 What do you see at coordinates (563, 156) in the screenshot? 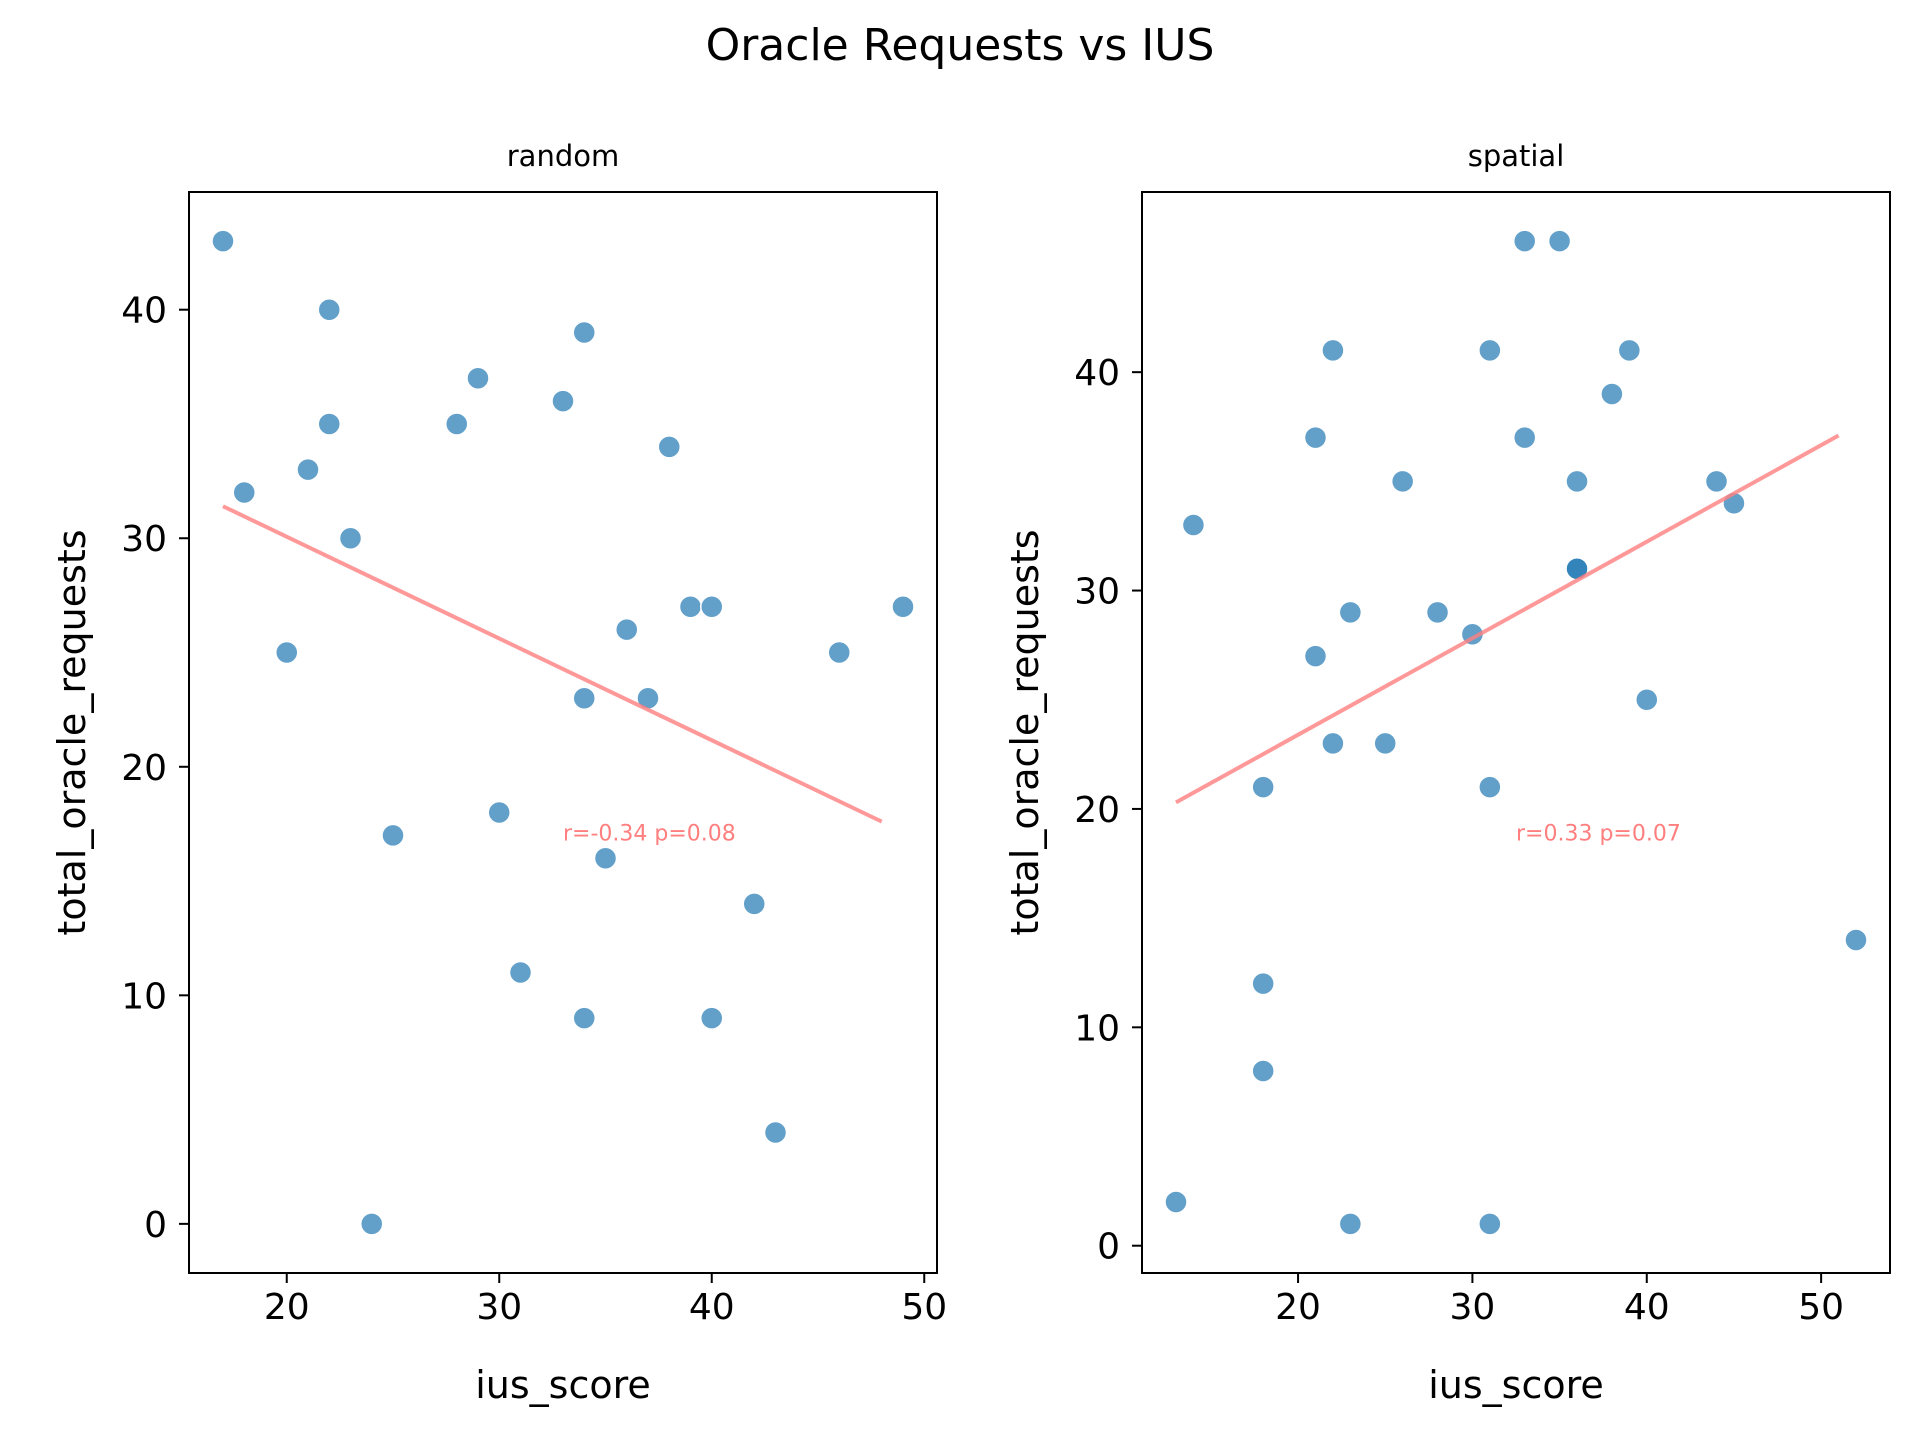
I see `subplot-title: random` at bounding box center [563, 156].